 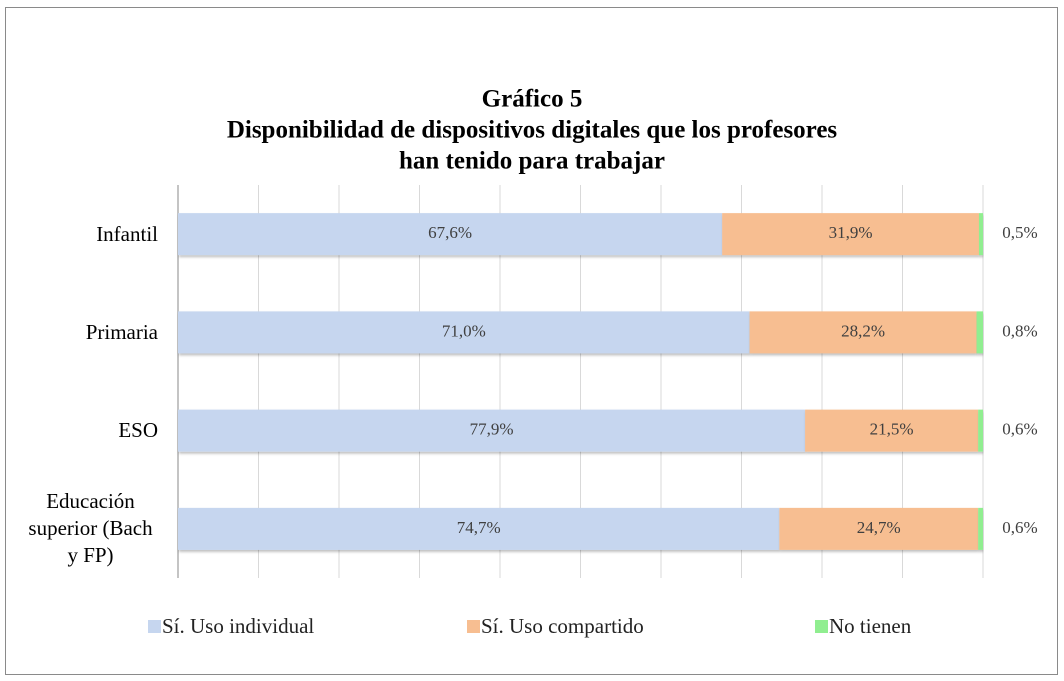 I want to click on legend-label: No tienen, so click(x=870, y=626).